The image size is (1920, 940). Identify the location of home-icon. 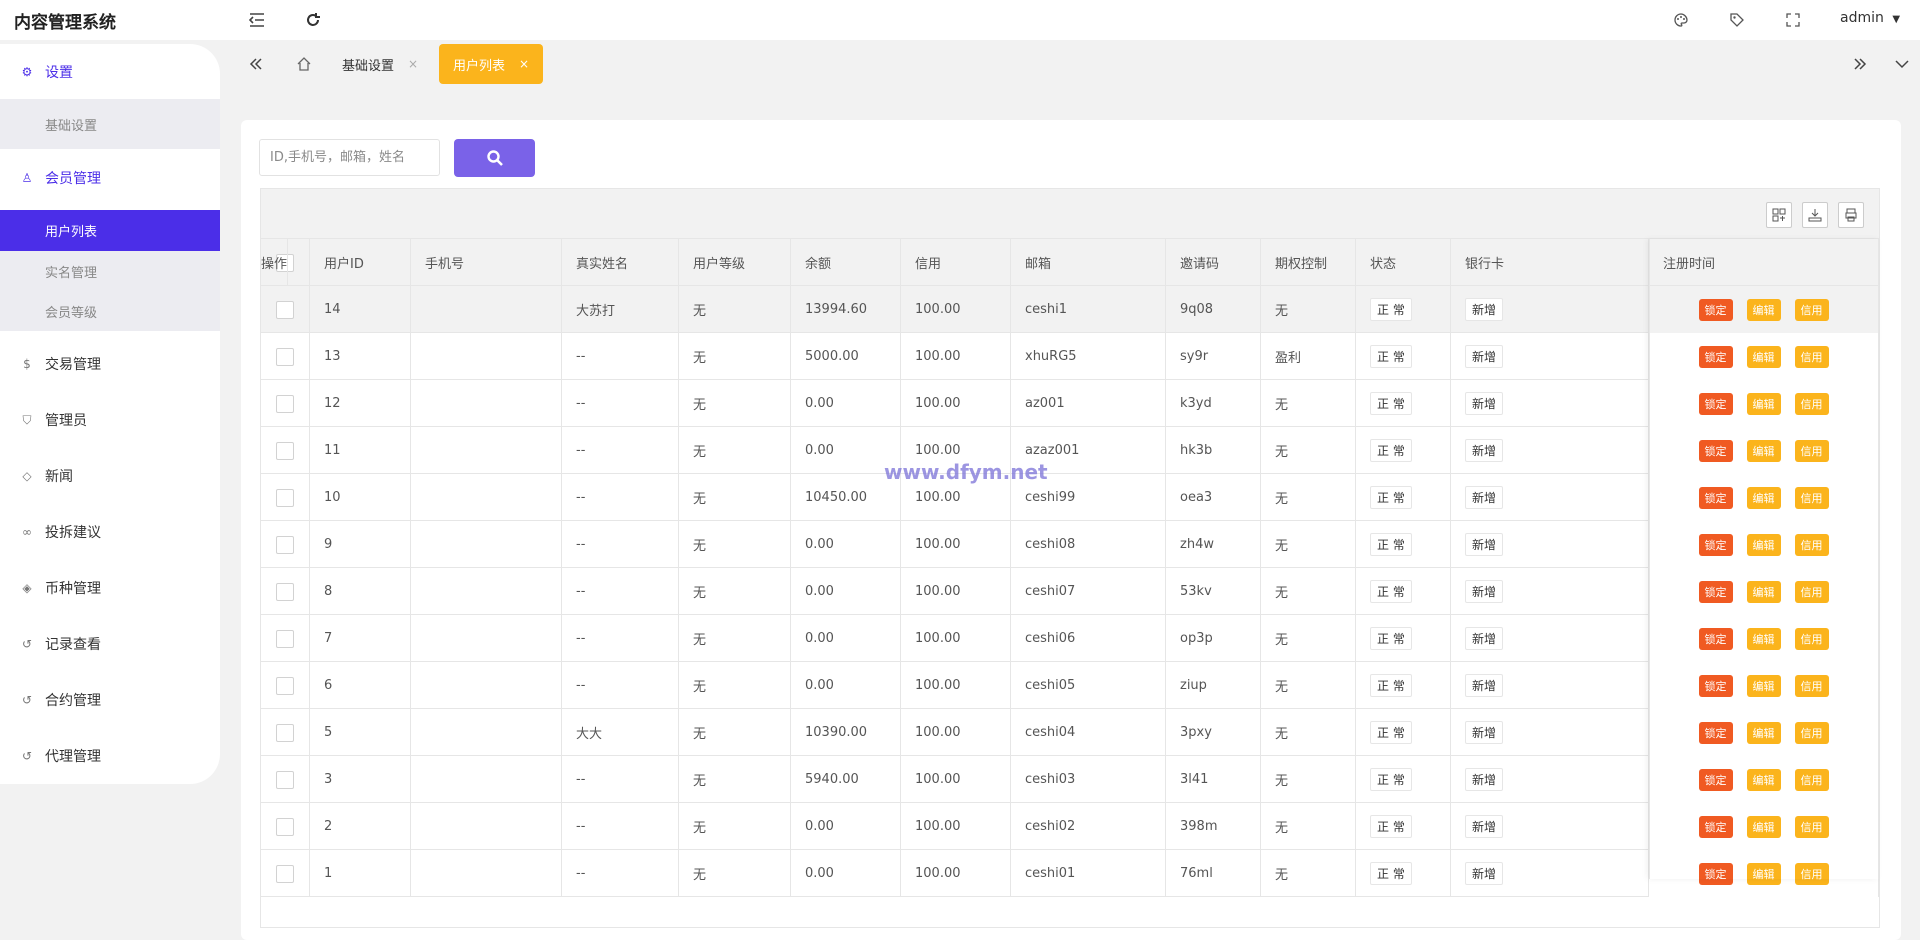
(304, 64).